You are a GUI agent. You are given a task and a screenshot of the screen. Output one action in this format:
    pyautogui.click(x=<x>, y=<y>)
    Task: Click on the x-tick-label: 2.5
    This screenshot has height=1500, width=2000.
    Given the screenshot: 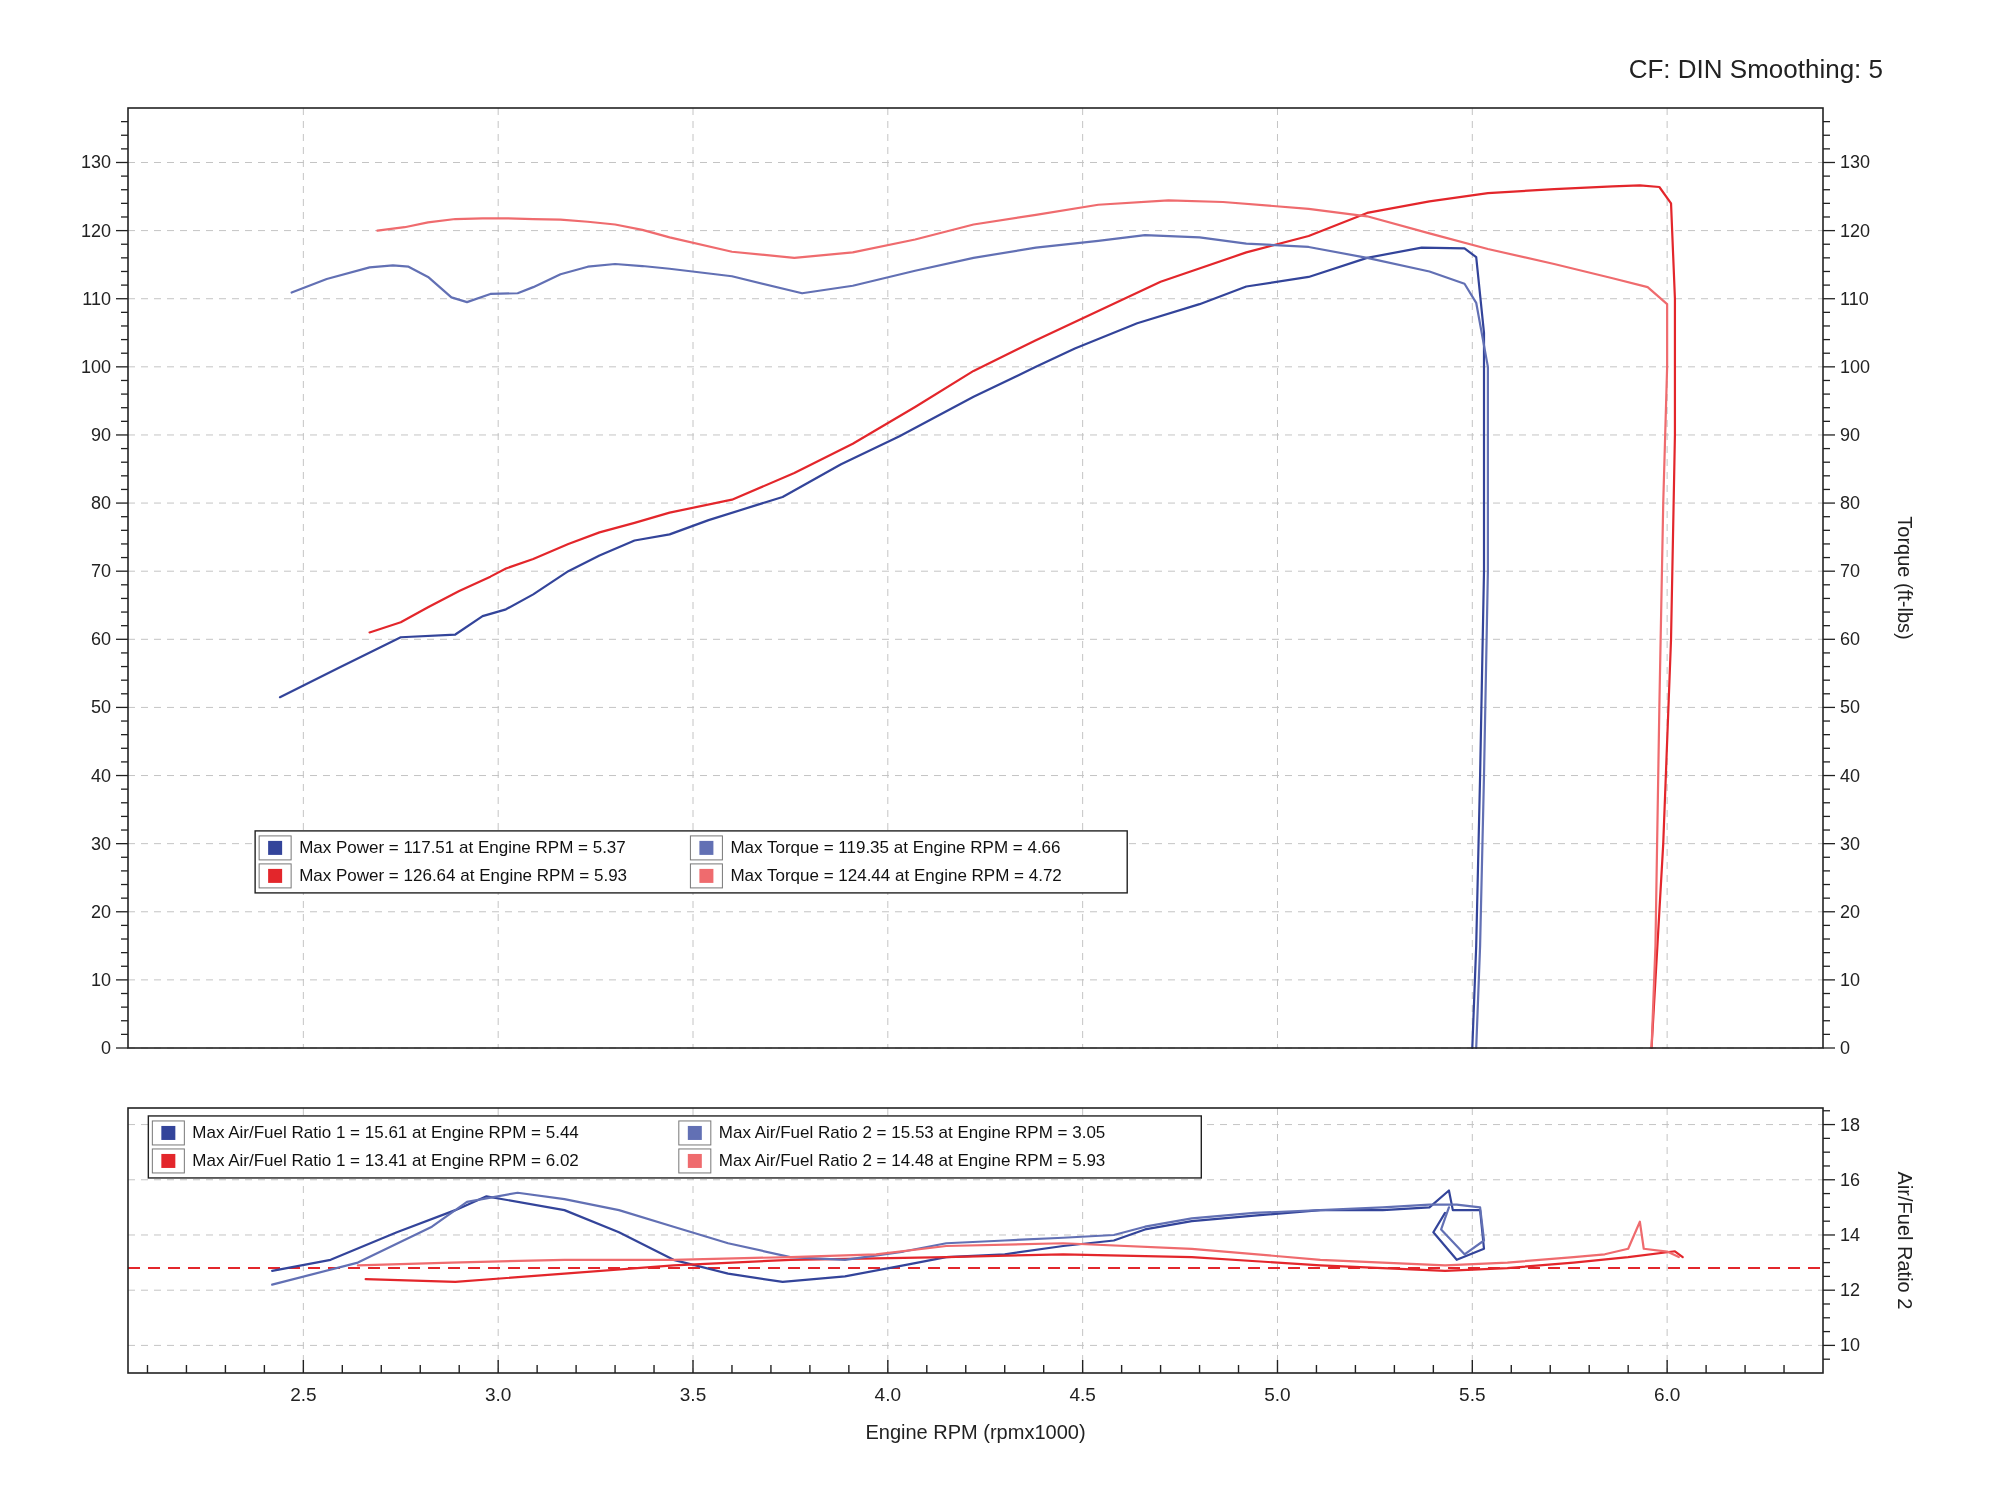 What is the action you would take?
    pyautogui.click(x=303, y=1394)
    